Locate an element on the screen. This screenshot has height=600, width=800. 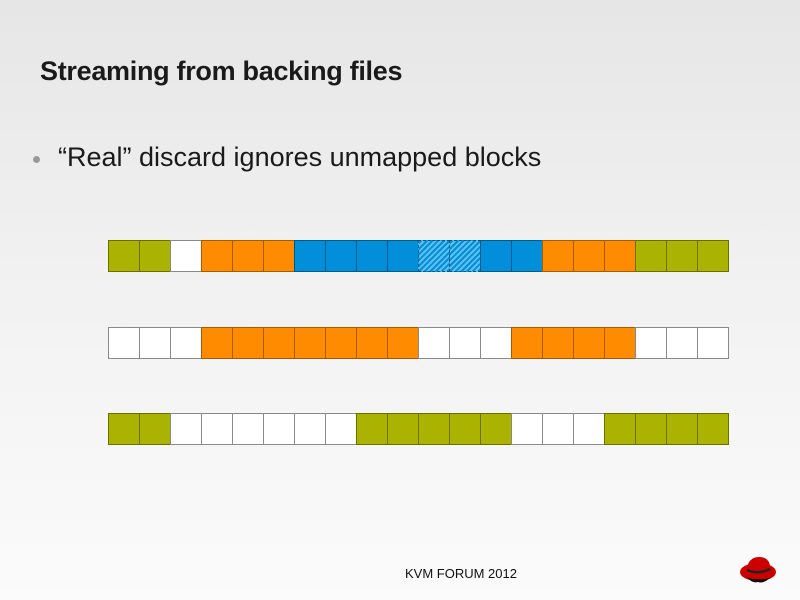
bullet-dot-icon is located at coordinates (36, 159).